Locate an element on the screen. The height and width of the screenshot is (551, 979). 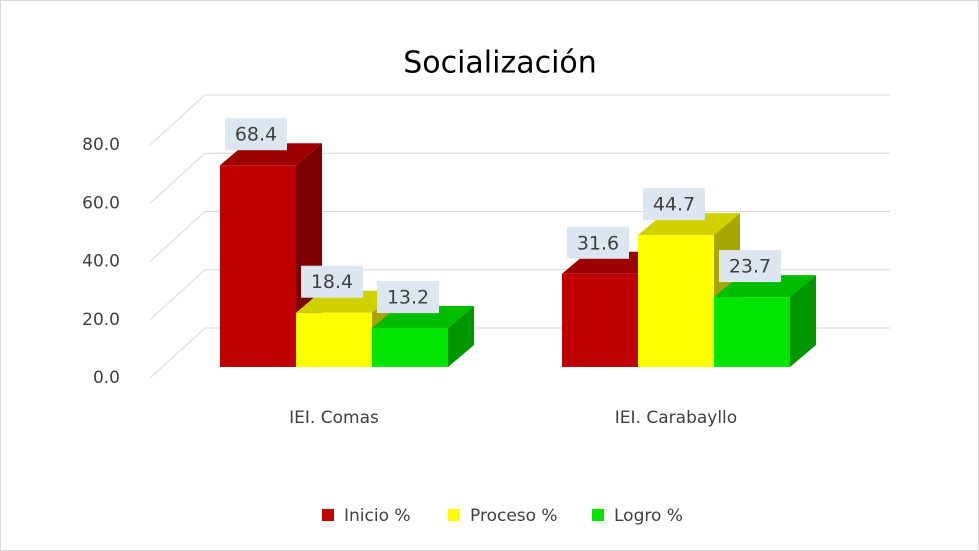
data-label: 44.7 is located at coordinates (674, 205).